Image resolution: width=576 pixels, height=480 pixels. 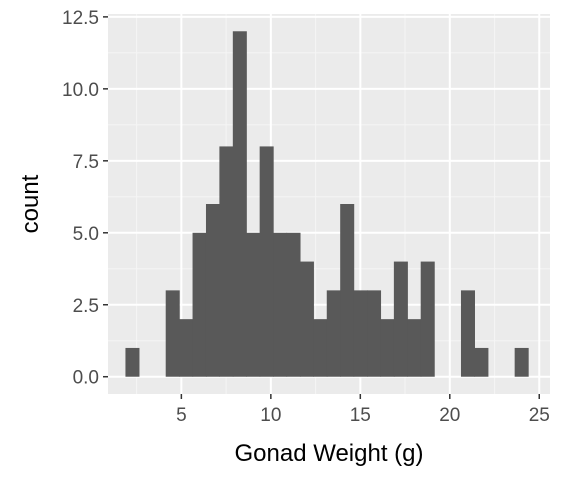 What do you see at coordinates (270, 415) in the screenshot?
I see `x-tick-label: 10` at bounding box center [270, 415].